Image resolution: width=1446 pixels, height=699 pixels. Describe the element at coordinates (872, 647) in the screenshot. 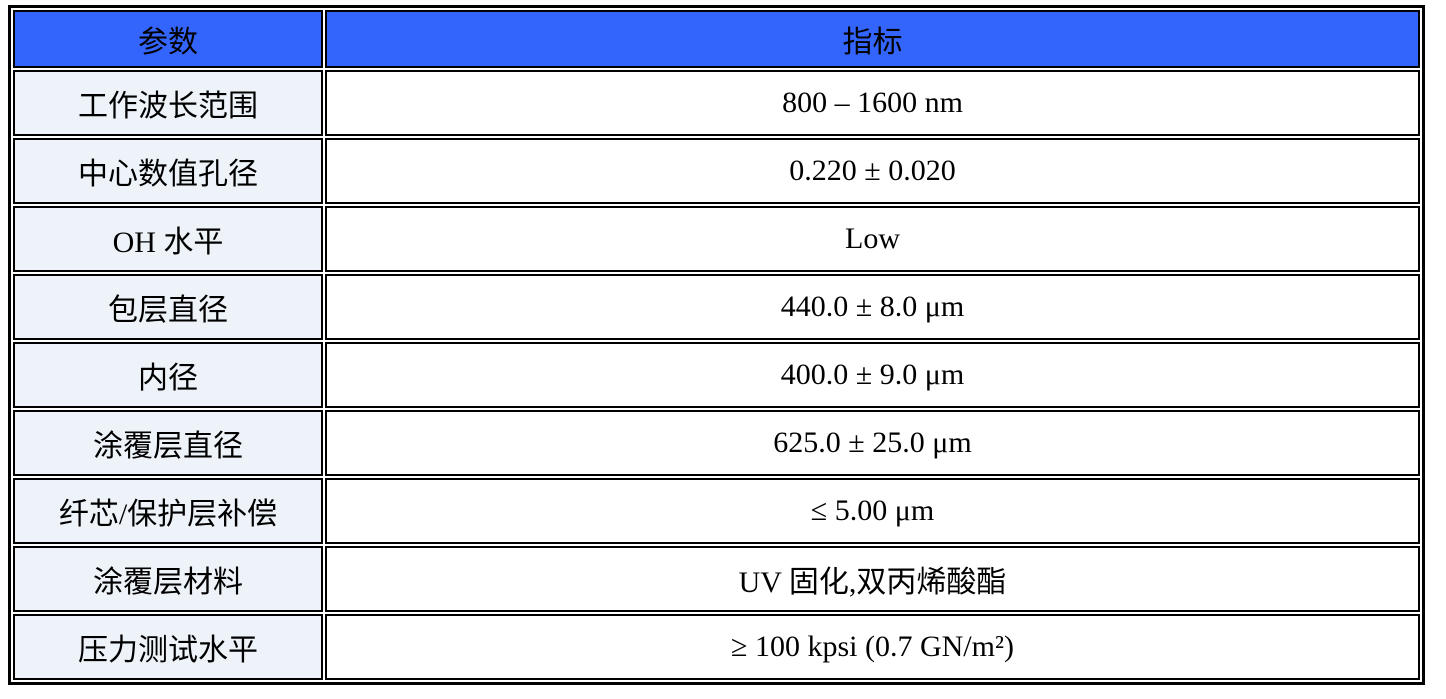

I see `value-cell: ≥ 100 kpsi (0.7 GN/m²)` at that location.